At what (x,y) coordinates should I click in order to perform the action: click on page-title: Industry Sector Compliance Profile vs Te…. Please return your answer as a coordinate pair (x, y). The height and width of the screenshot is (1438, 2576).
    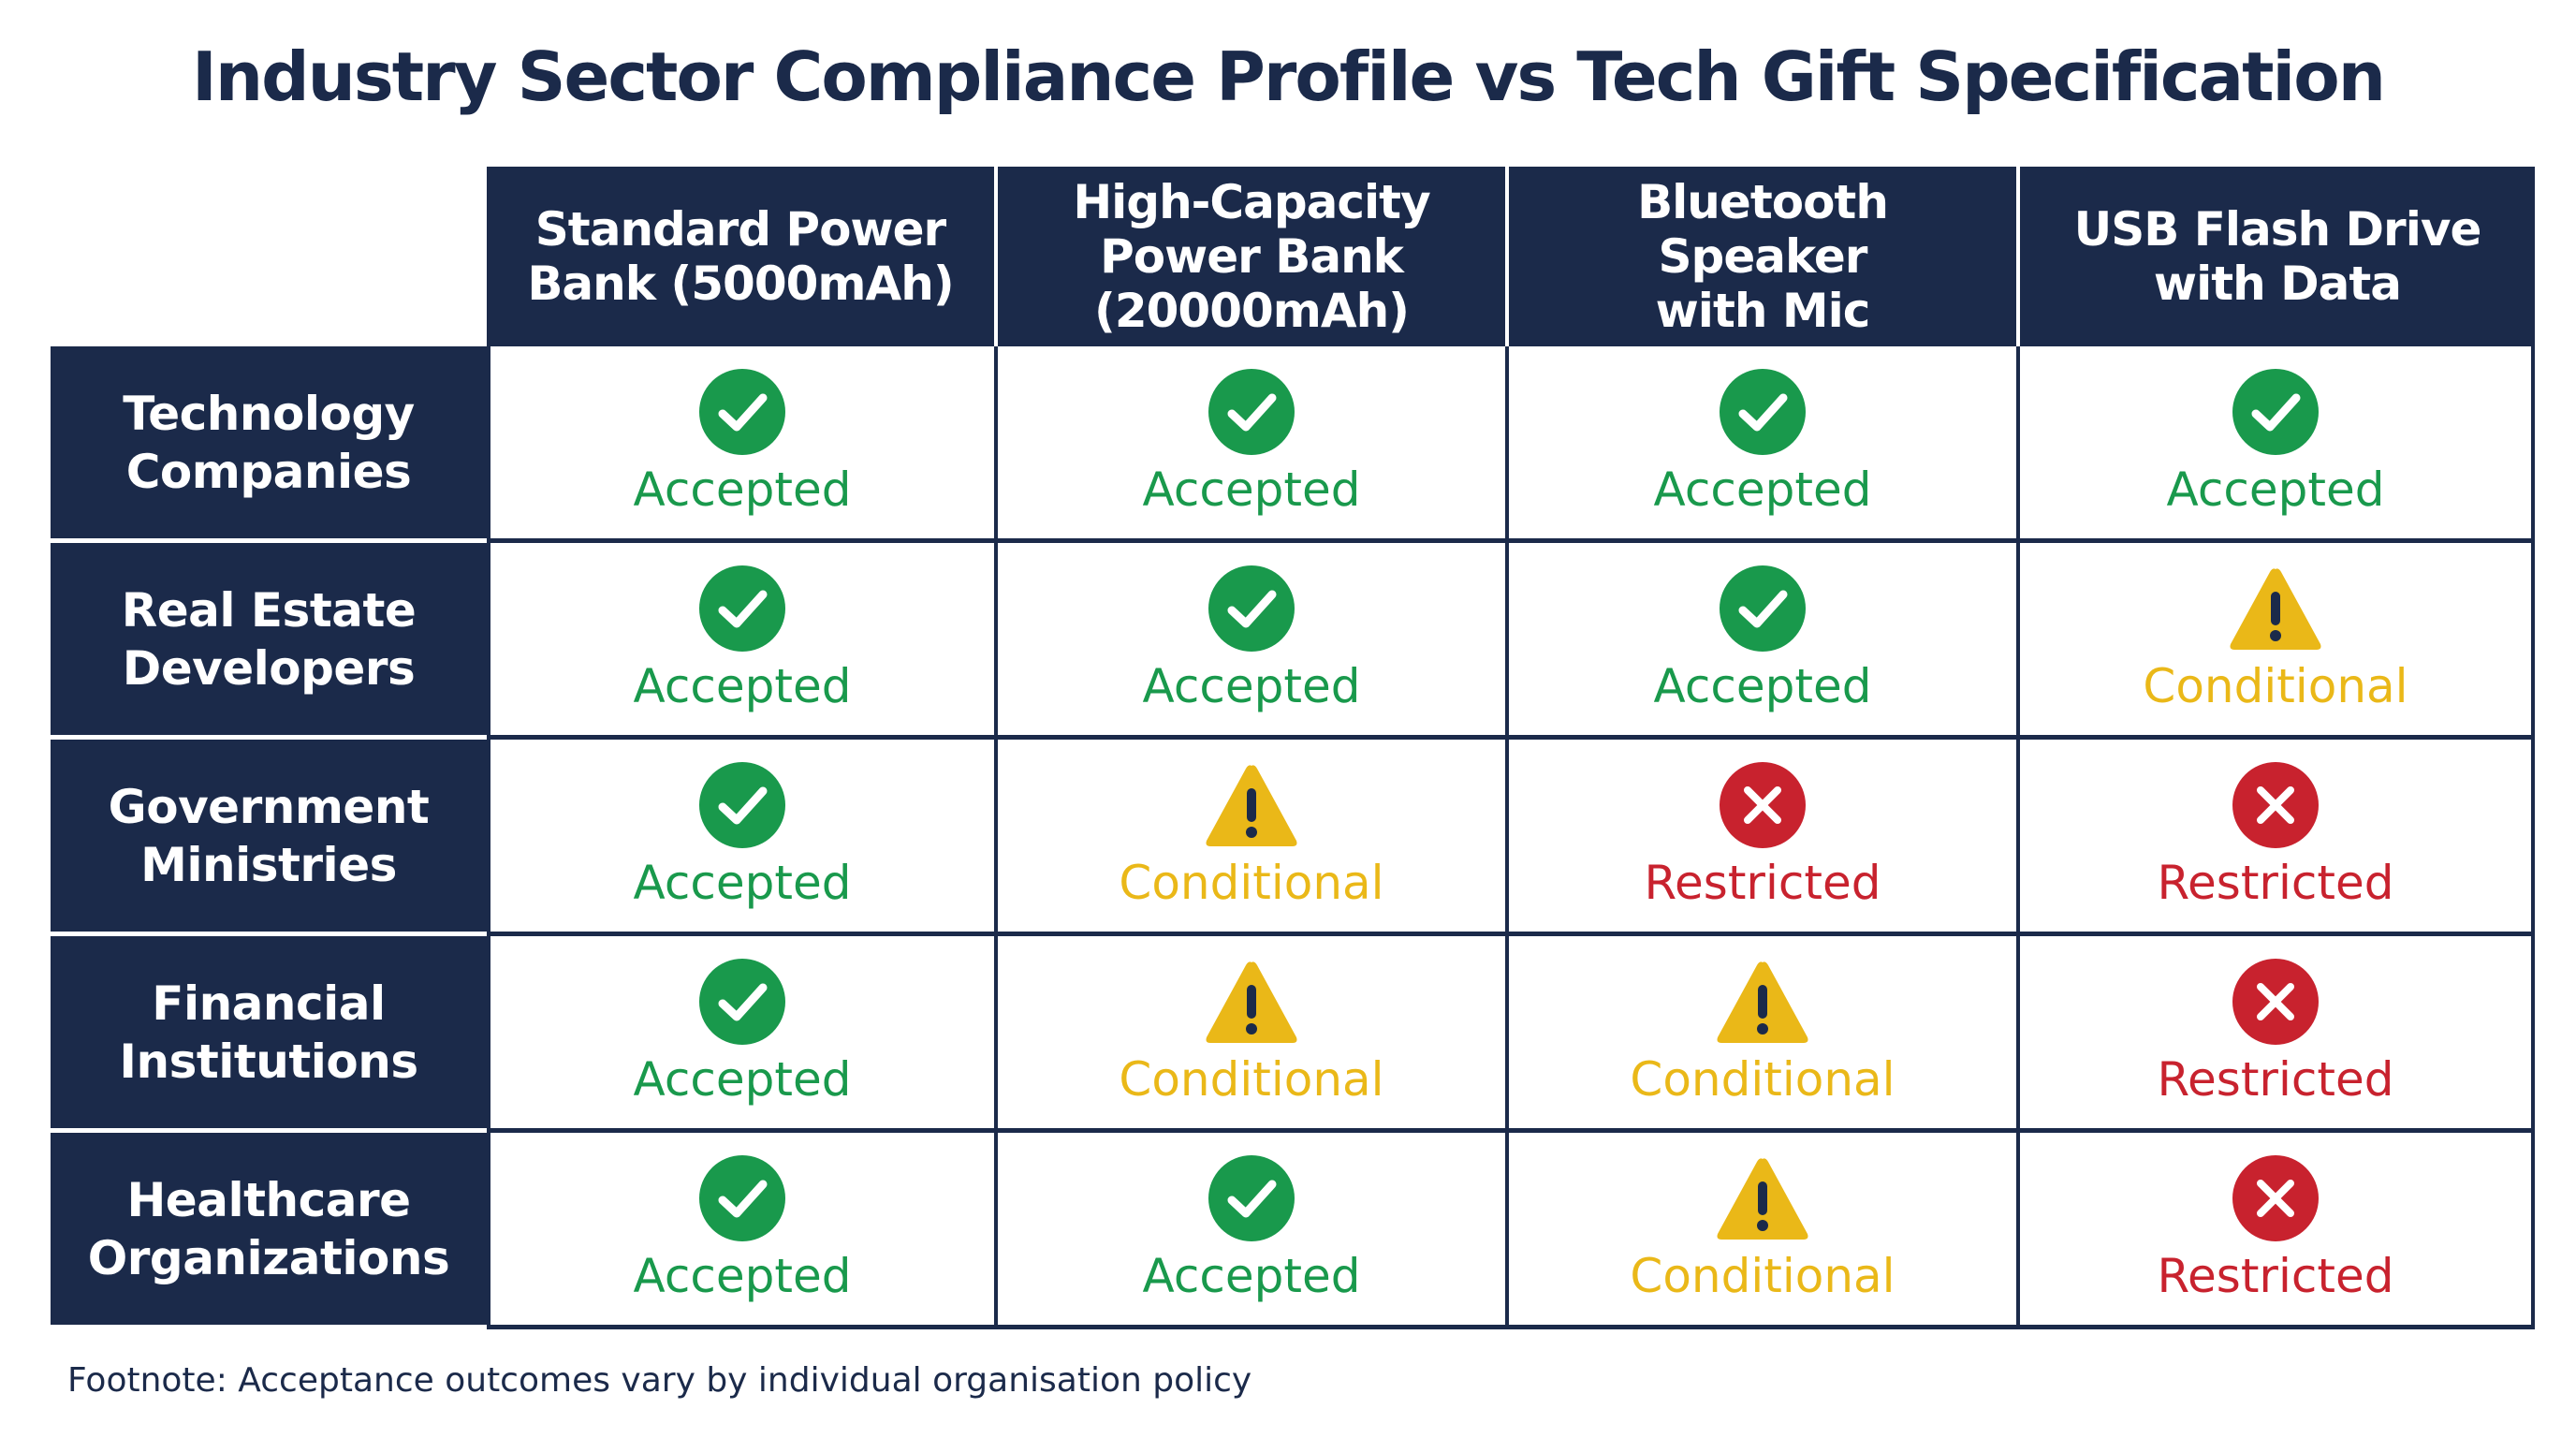
    Looking at the image, I should click on (1289, 76).